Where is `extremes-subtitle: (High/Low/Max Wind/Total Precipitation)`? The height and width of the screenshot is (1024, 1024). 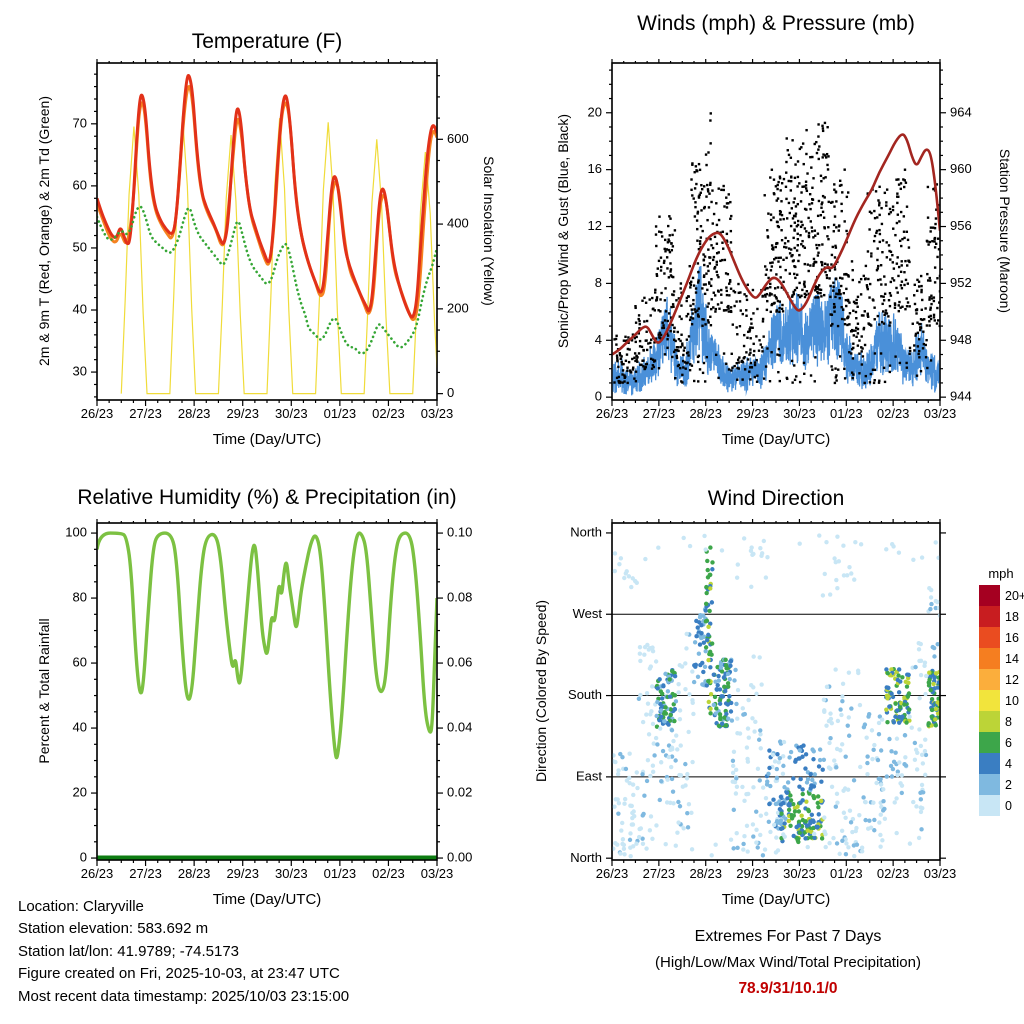 extremes-subtitle: (High/Low/Max Wind/Total Precipitation) is located at coordinates (788, 962).